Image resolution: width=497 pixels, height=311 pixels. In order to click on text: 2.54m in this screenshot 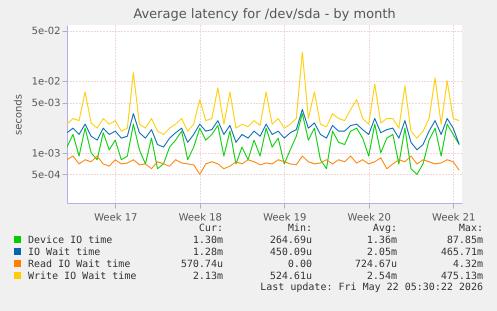, I will do `click(381, 276)`.